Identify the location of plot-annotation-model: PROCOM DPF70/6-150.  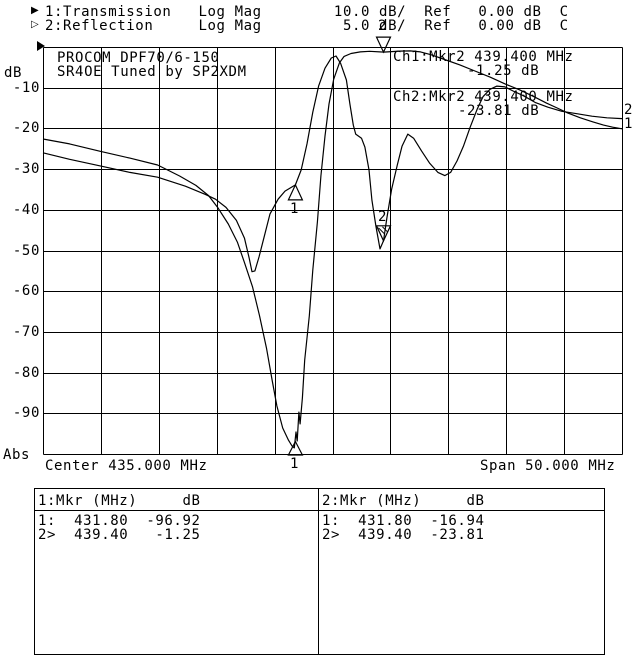
(138, 58).